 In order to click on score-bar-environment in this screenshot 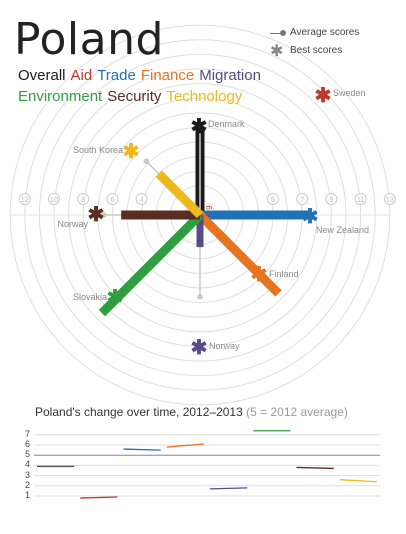, I will do `click(151, 264)`.